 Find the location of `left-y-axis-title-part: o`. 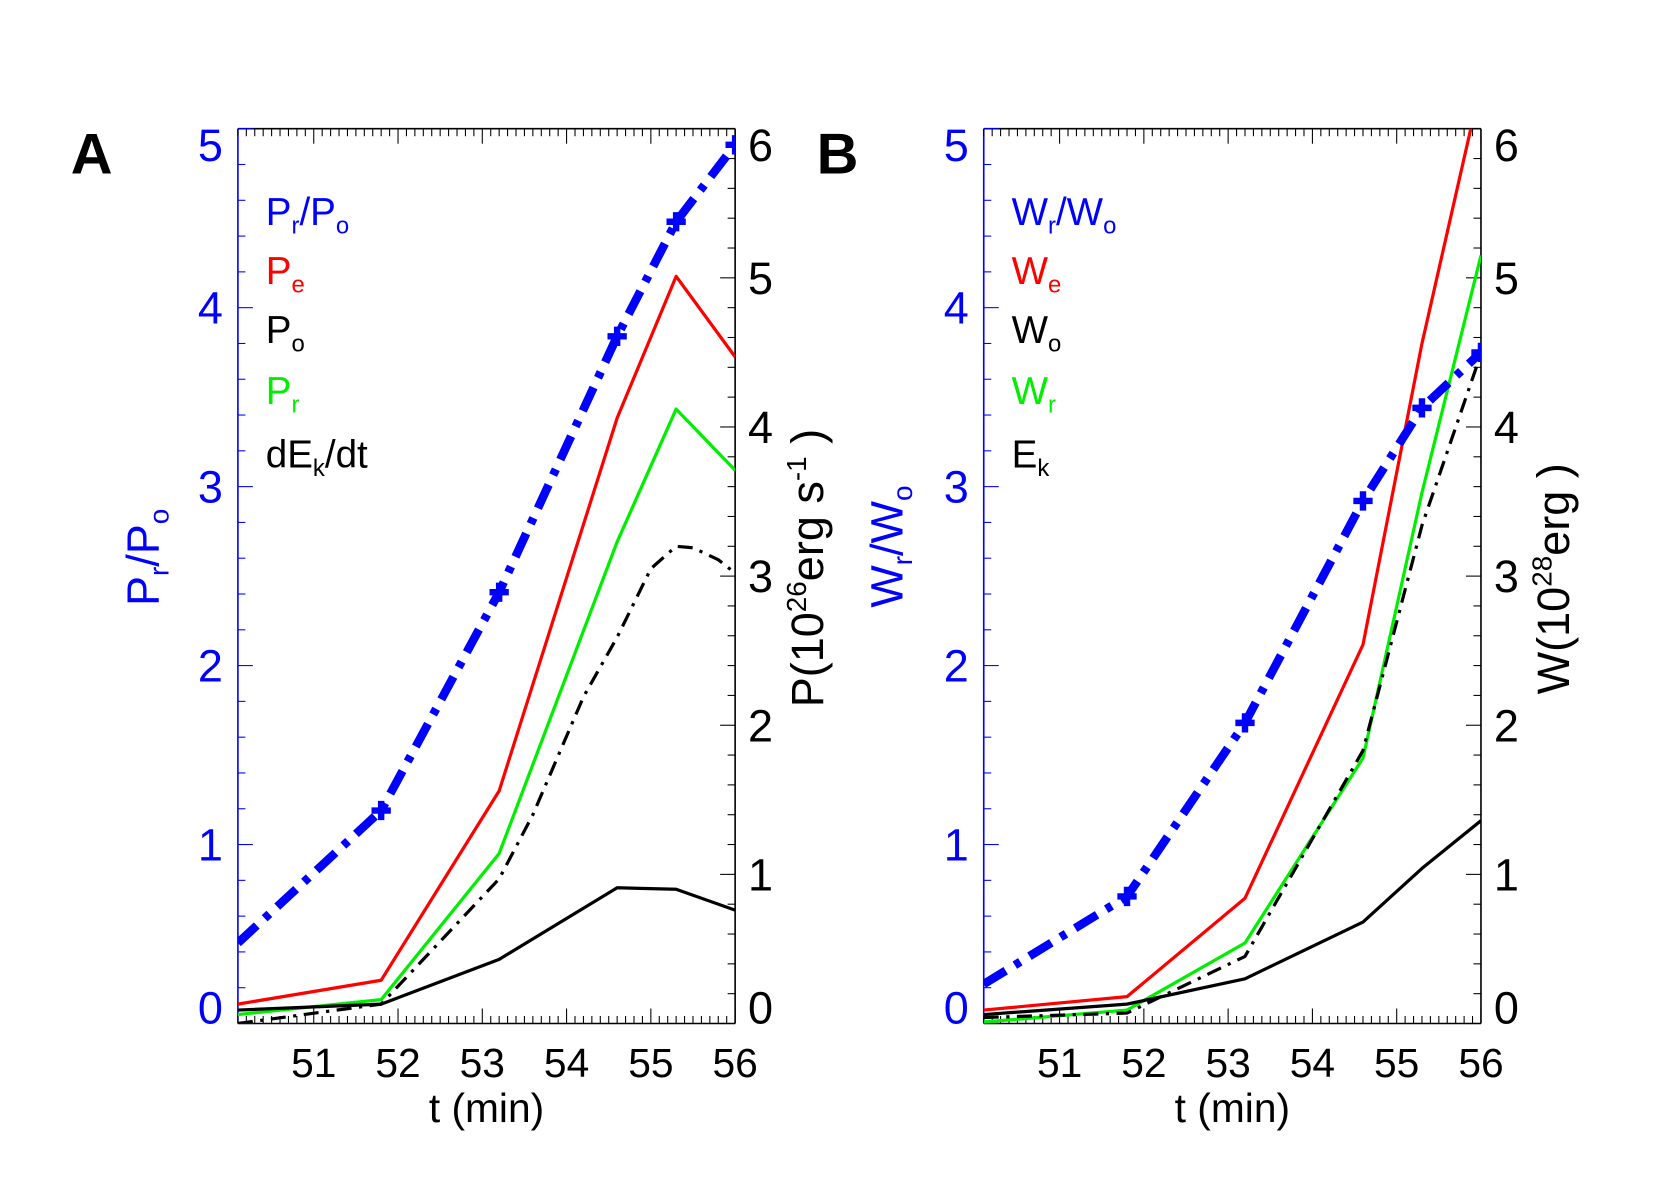

left-y-axis-title-part: o is located at coordinates (159, 517).